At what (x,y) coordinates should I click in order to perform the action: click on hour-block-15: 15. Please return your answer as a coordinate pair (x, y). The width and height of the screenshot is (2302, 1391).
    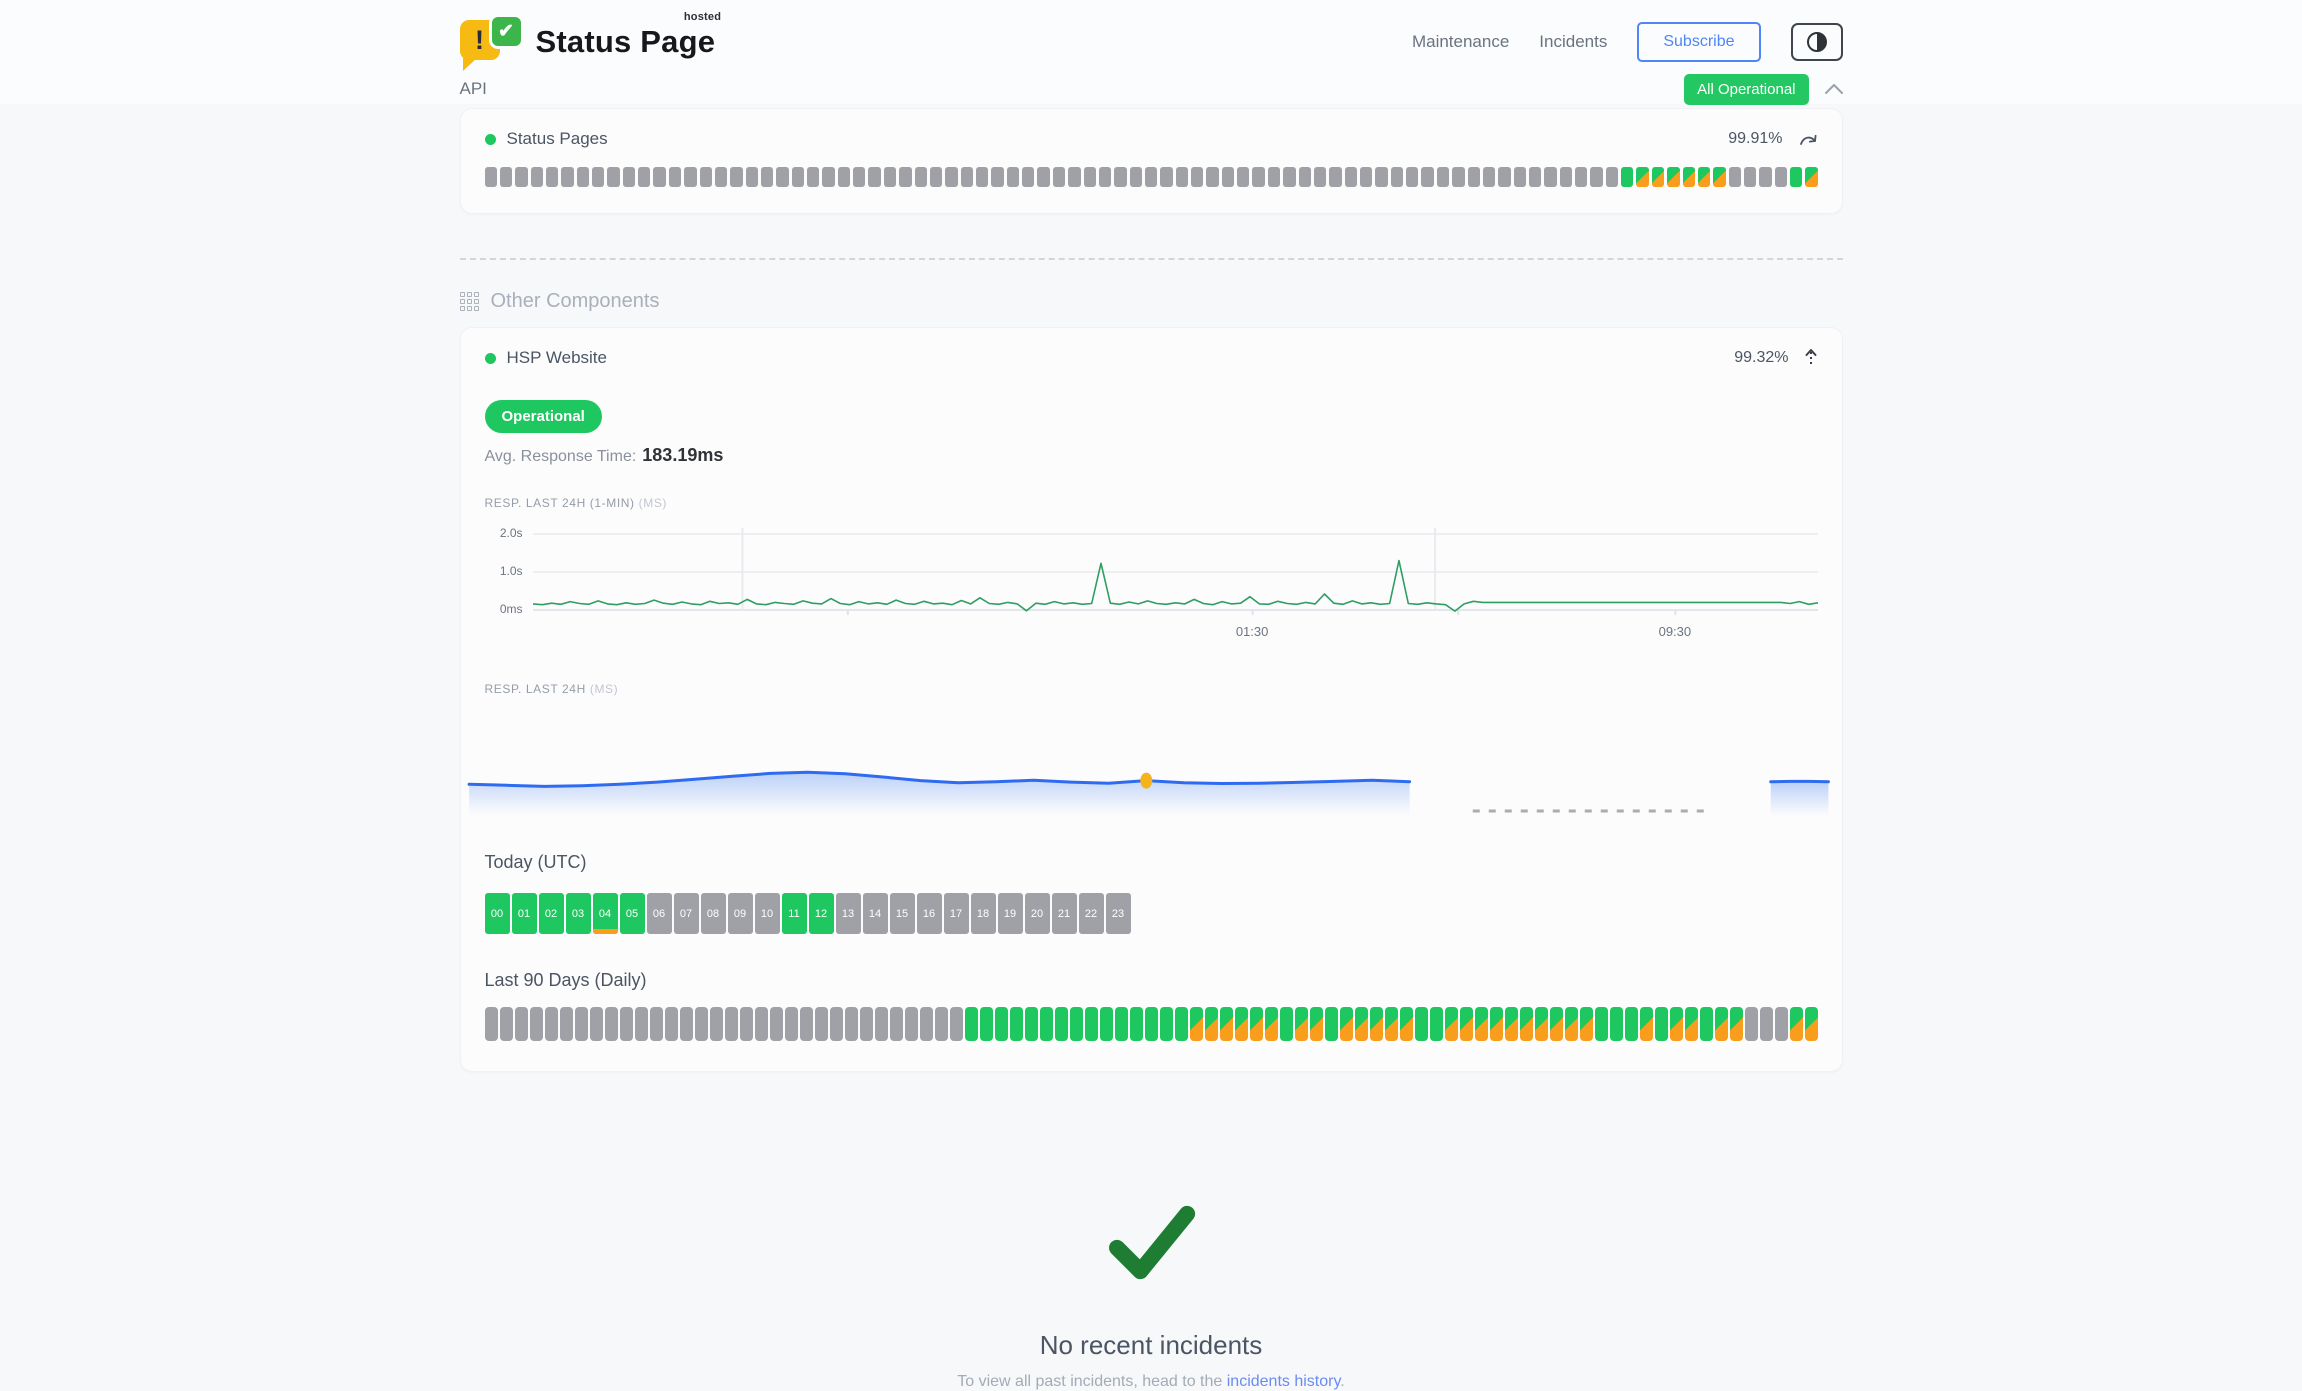
    Looking at the image, I should click on (902, 913).